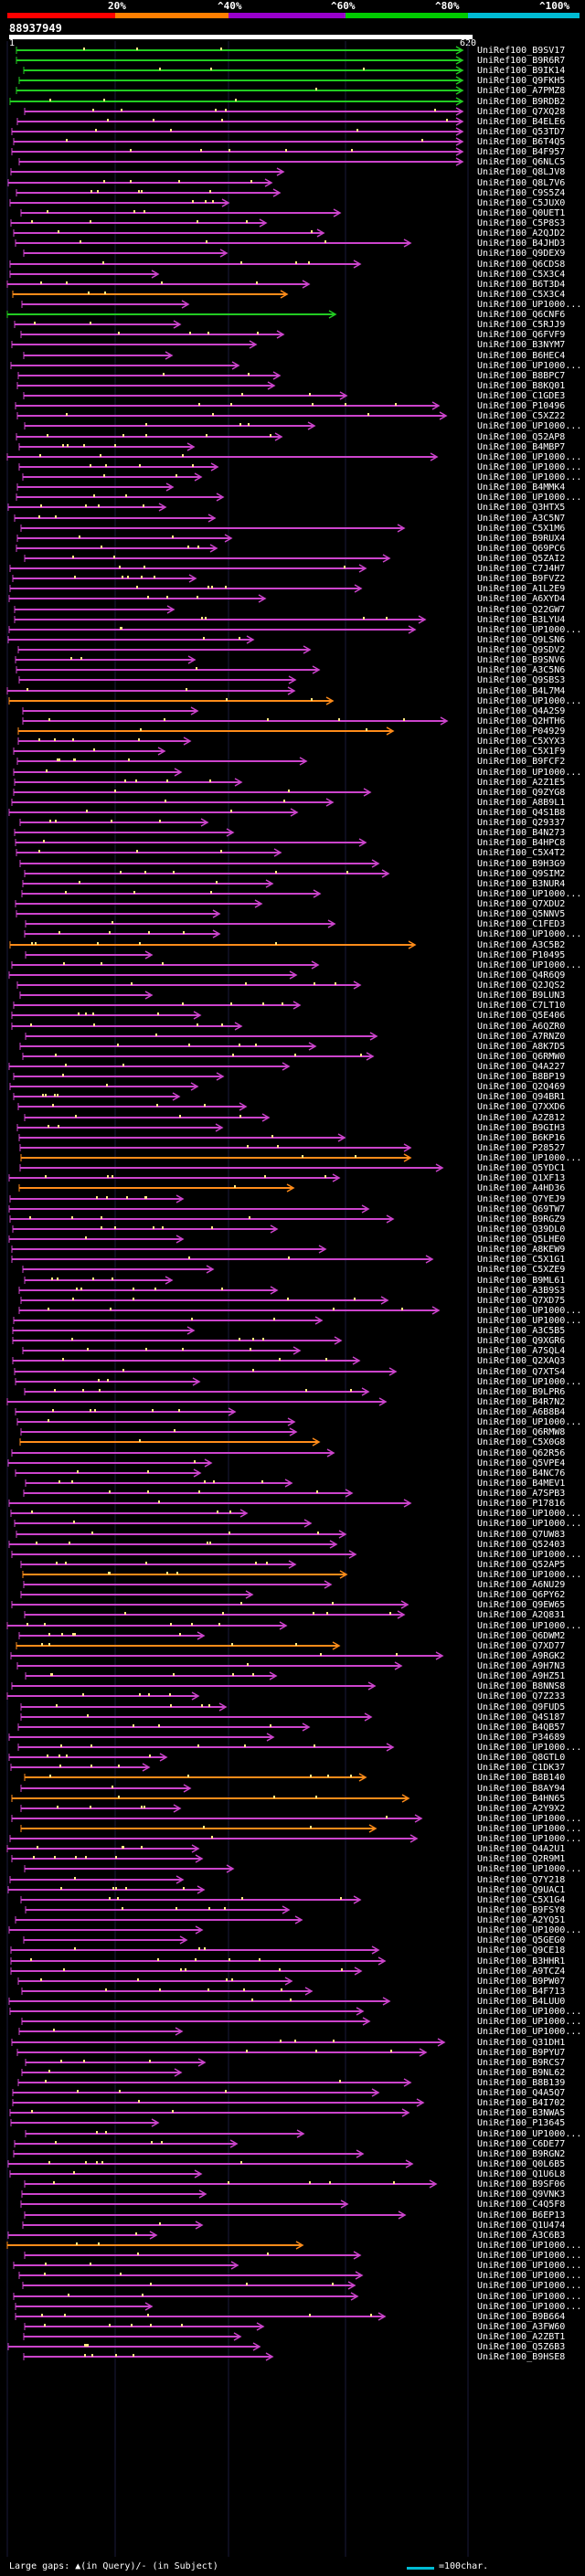  Describe the element at coordinates (521, 112) in the screenshot. I see `hit-label: UniRef100_Q7XQ28` at that location.